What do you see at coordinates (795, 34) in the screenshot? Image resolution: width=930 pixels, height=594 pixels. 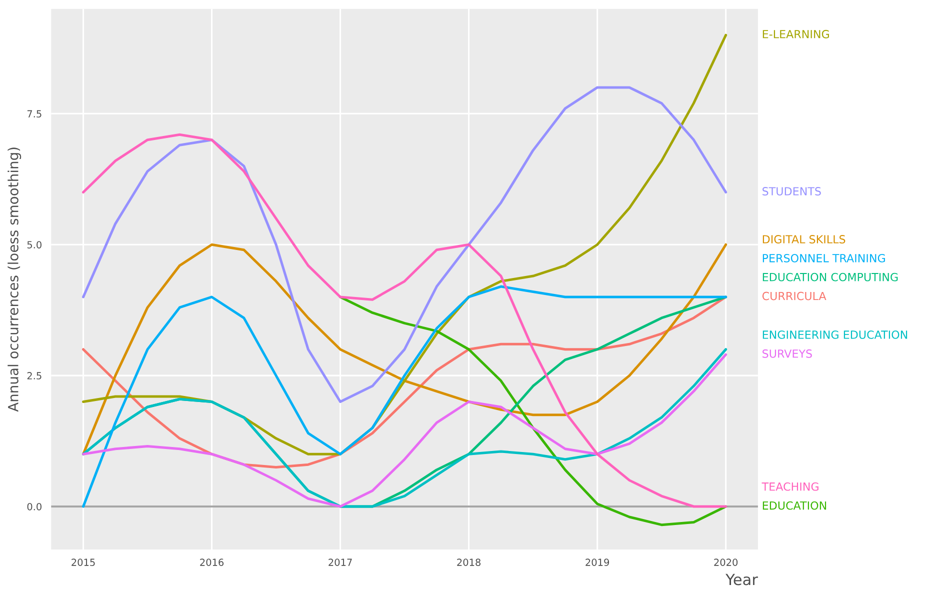 I see `text: E-LEARNING` at bounding box center [795, 34].